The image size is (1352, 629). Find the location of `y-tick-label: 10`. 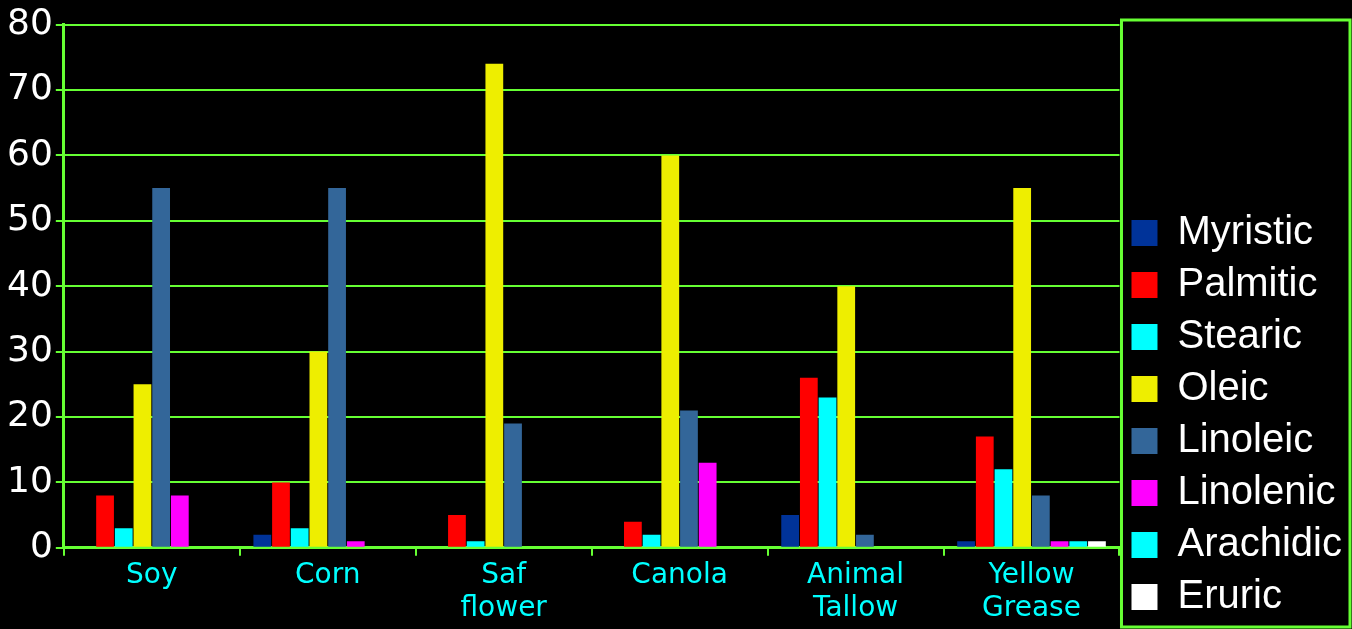

y-tick-label: 10 is located at coordinates (30, 479).